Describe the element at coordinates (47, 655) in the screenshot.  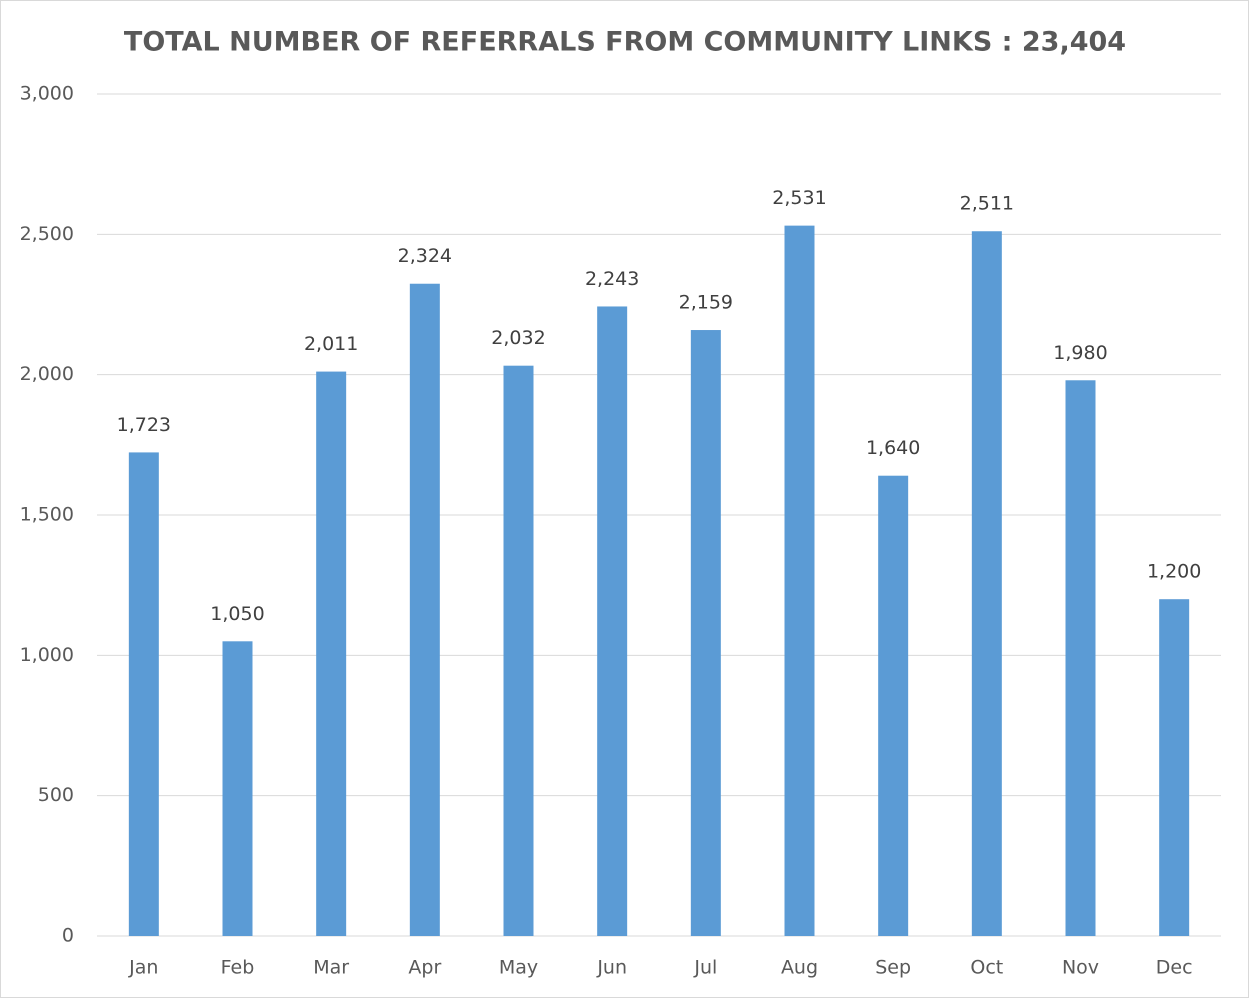
I see `y-tick-label: 1,000` at that location.